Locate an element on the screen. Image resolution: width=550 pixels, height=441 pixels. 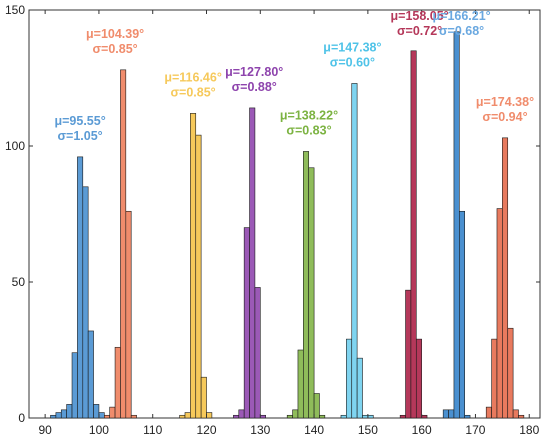
mean-label: μ=104.39° is located at coordinates (115, 34).